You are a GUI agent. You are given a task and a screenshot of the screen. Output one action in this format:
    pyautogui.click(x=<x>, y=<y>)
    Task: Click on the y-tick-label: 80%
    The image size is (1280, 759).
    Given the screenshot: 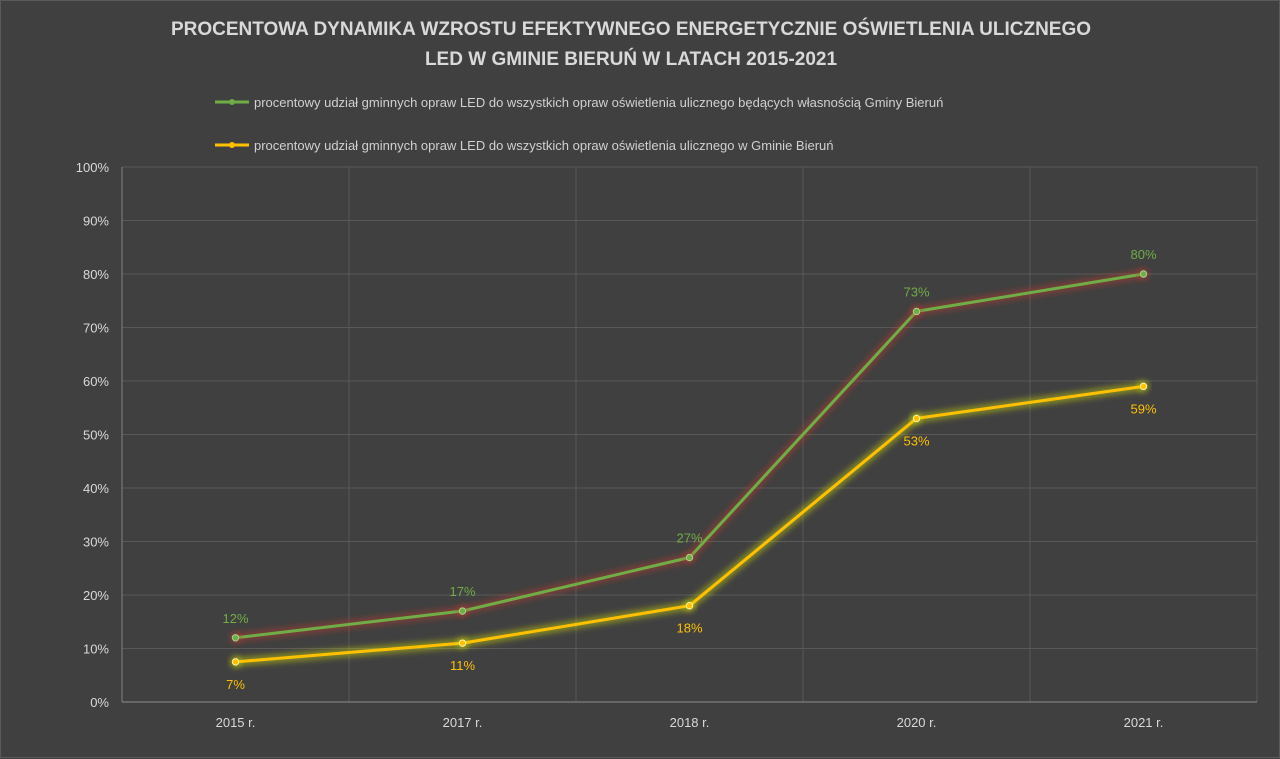 What is the action you would take?
    pyautogui.click(x=96, y=274)
    